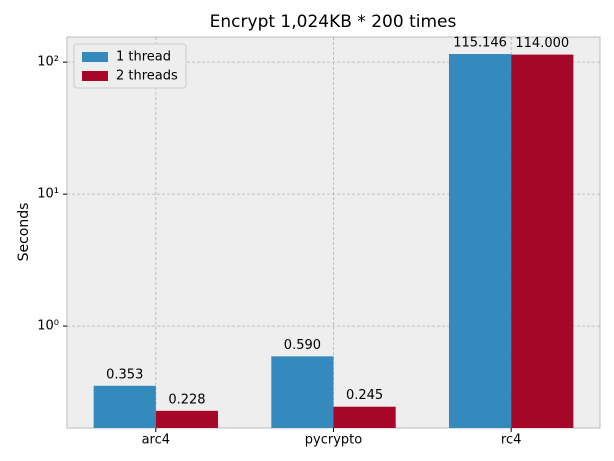 The width and height of the screenshot is (614, 461). What do you see at coordinates (143, 57) in the screenshot?
I see `legend-label: 1 thread` at bounding box center [143, 57].